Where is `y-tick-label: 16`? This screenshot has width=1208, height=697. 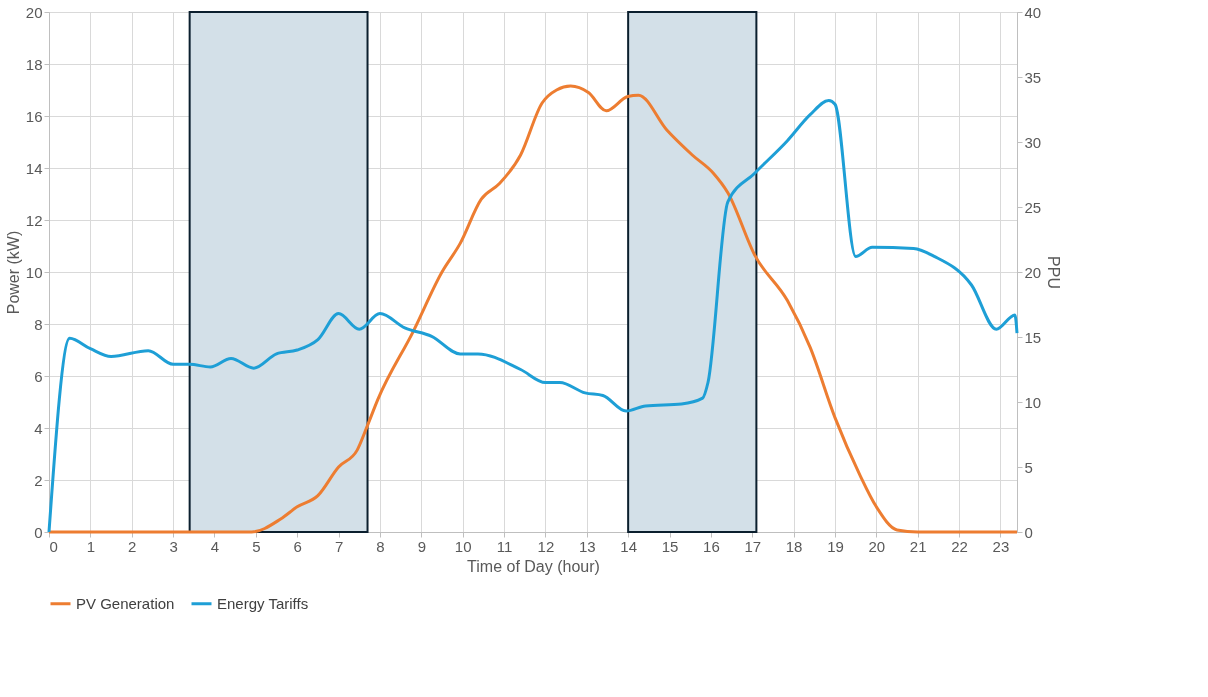 y-tick-label: 16 is located at coordinates (34, 116).